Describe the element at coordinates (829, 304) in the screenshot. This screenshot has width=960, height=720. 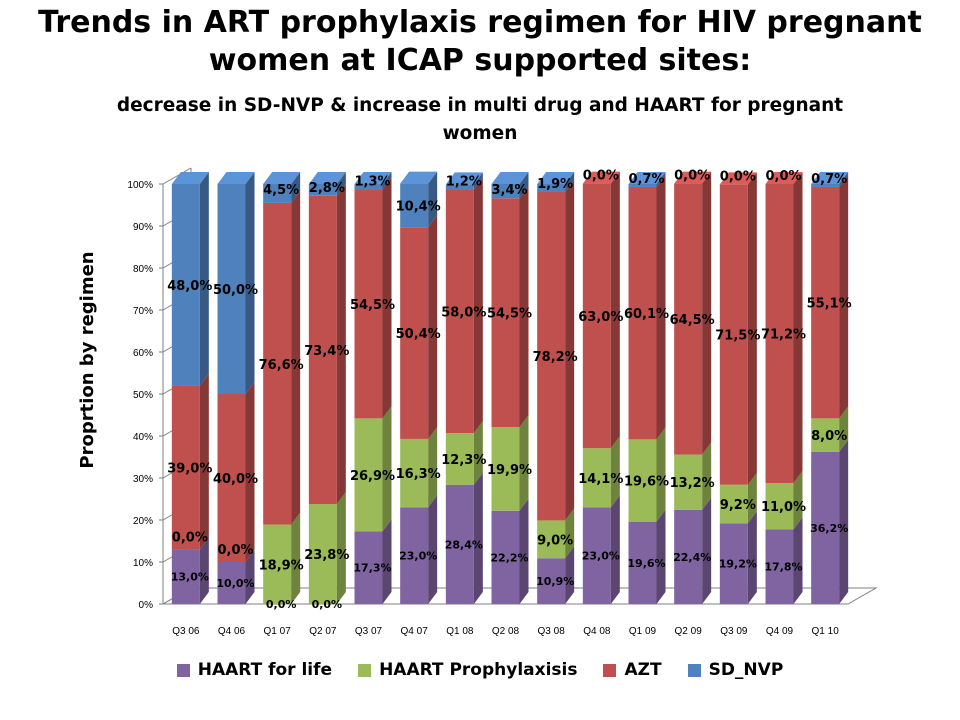
I see `data-label: 55,1%` at that location.